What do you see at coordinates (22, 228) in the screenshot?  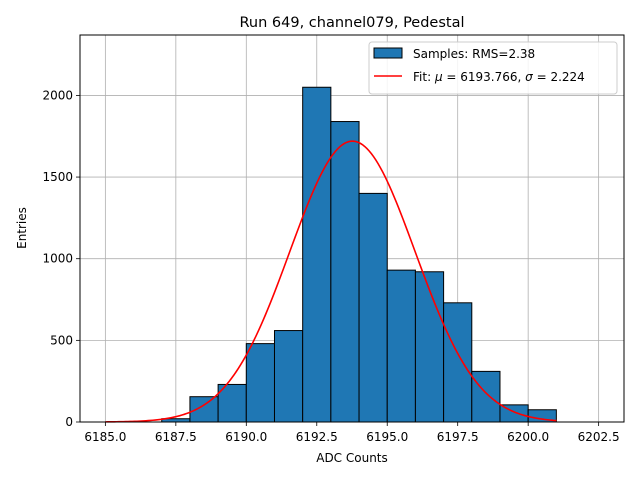 I see `y-axis-label: Entries` at bounding box center [22, 228].